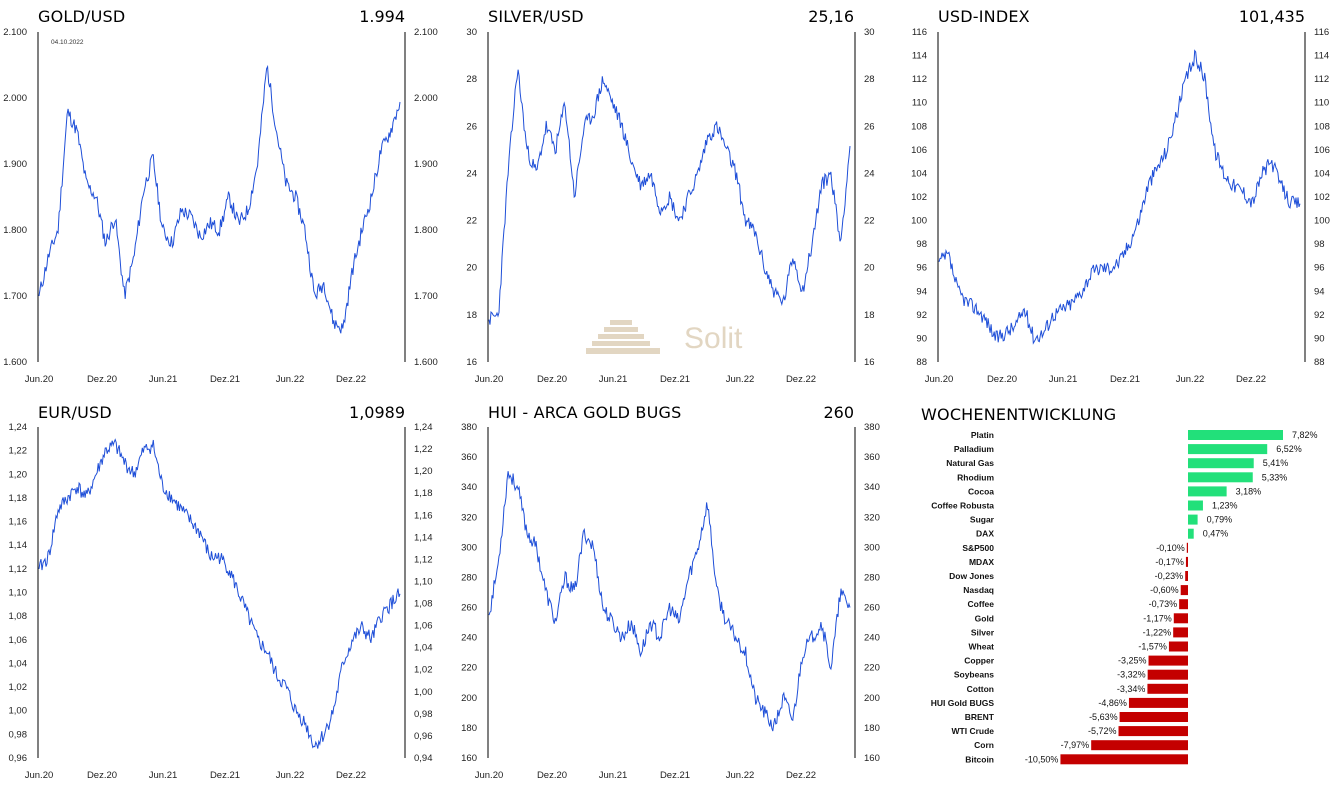 The height and width of the screenshot is (788, 1342). What do you see at coordinates (1042, 759) in the screenshot?
I see `bar-value-label: -10,50%` at bounding box center [1042, 759].